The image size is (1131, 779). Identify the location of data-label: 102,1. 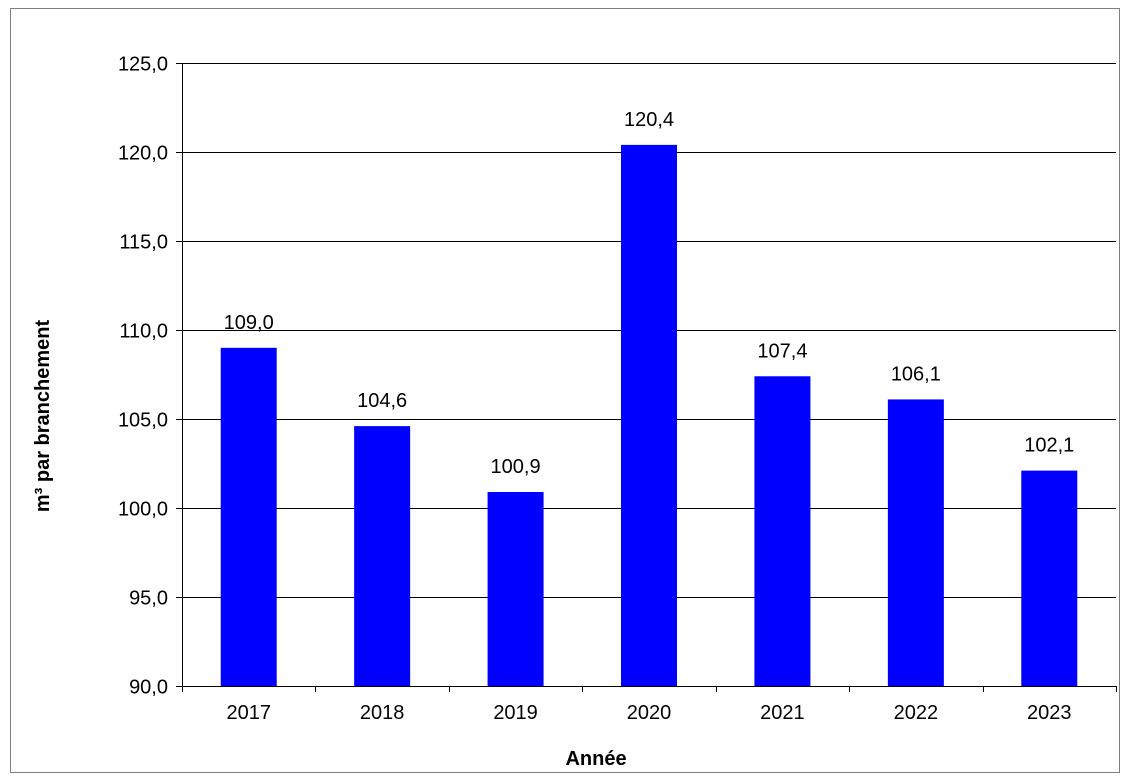
(1049, 446).